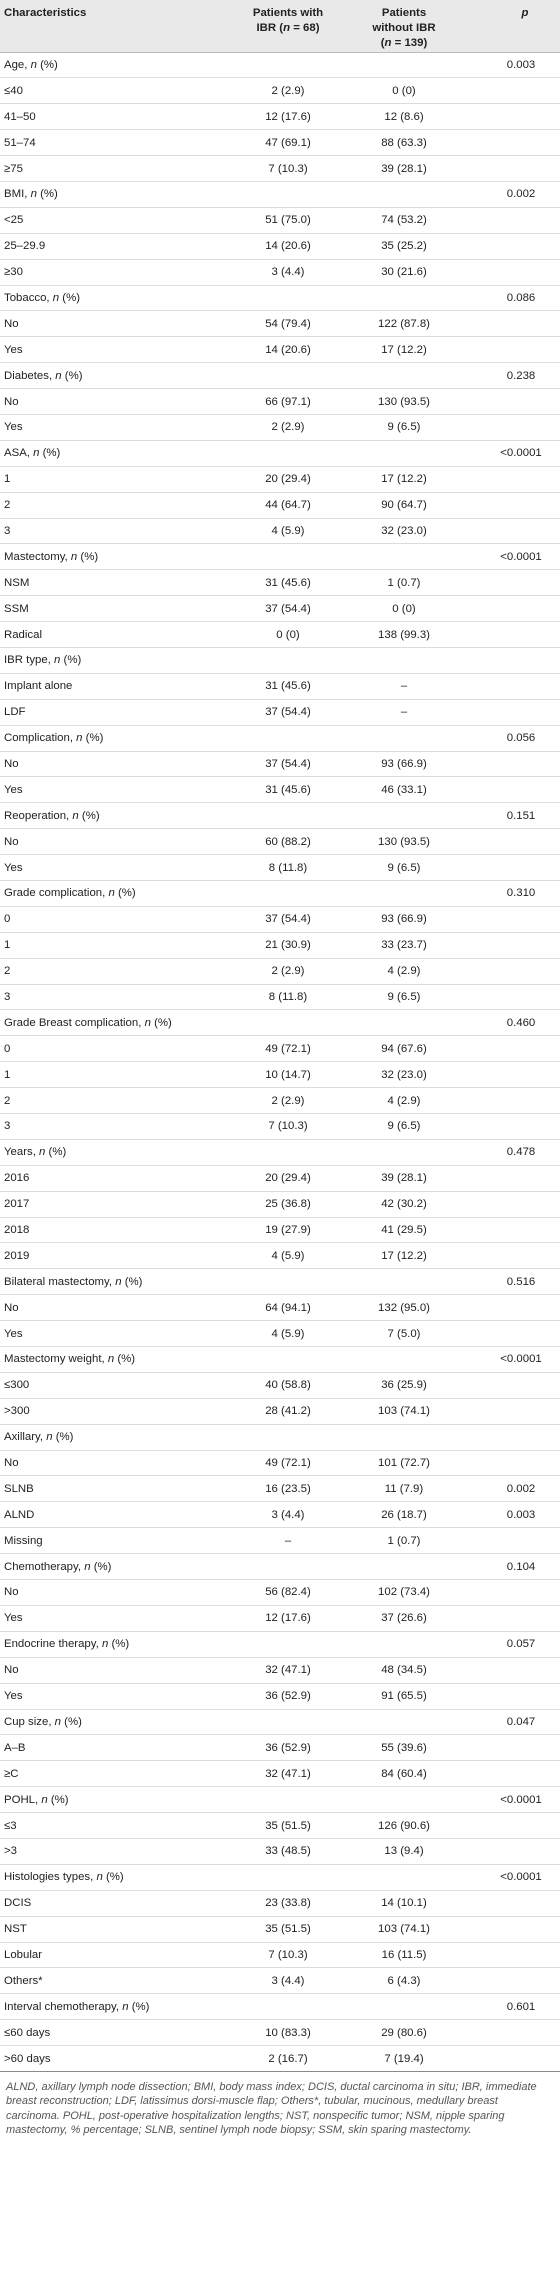  Describe the element at coordinates (404, 1308) in the screenshot. I see `row-value-no-ibr: 132 (95.0)` at that location.